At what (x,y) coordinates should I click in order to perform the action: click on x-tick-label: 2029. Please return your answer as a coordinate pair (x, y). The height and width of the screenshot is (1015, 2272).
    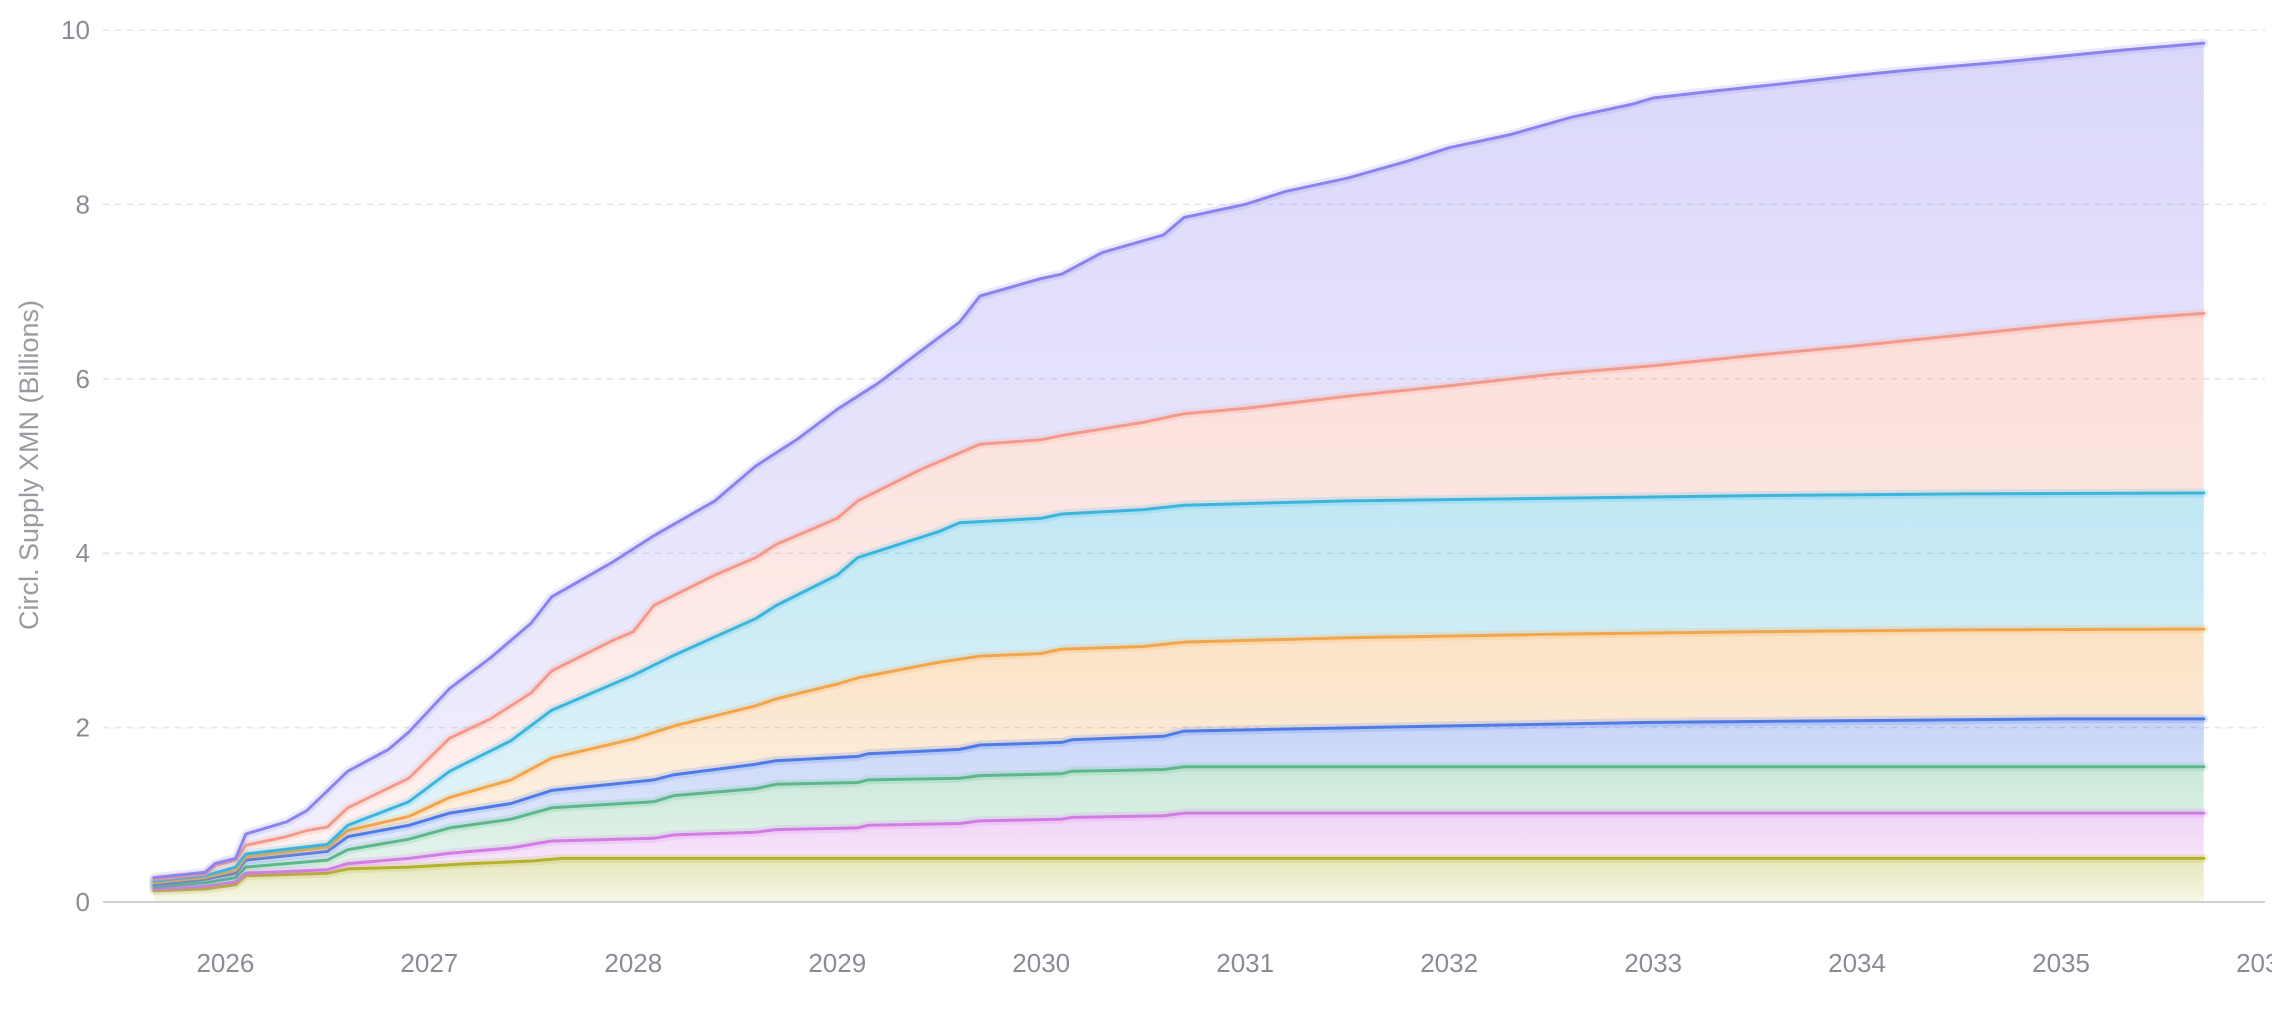
    Looking at the image, I should click on (837, 963).